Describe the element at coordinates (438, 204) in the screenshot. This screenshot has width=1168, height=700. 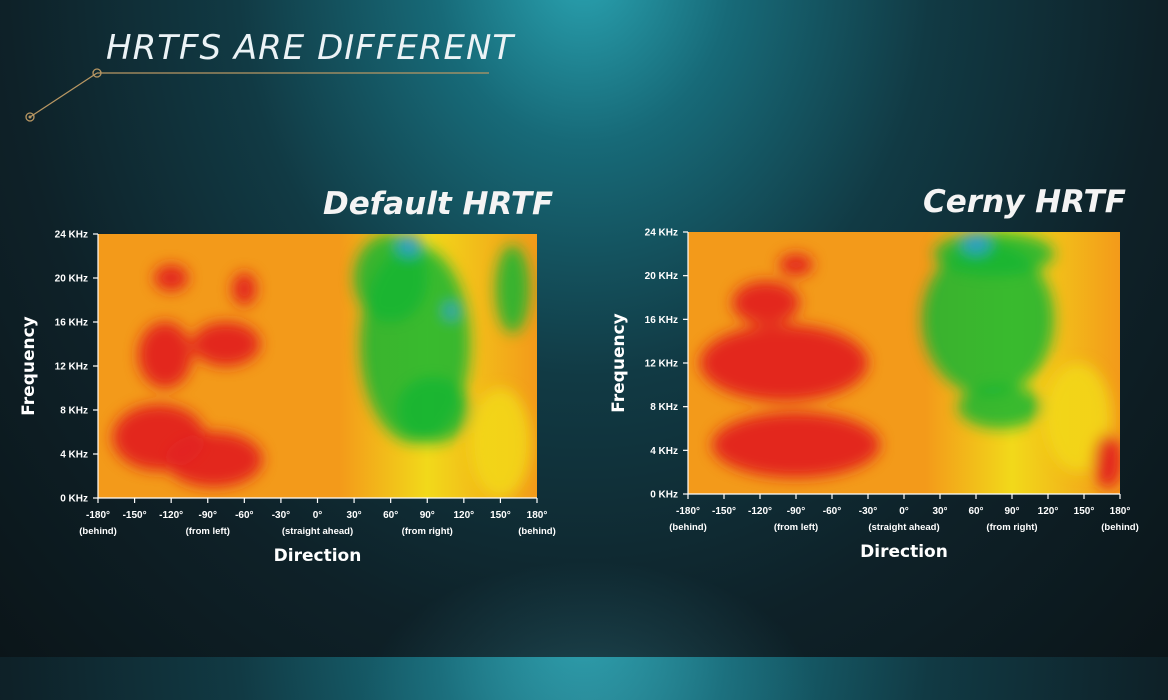
I see `chart-title-default: Default HRTF` at that location.